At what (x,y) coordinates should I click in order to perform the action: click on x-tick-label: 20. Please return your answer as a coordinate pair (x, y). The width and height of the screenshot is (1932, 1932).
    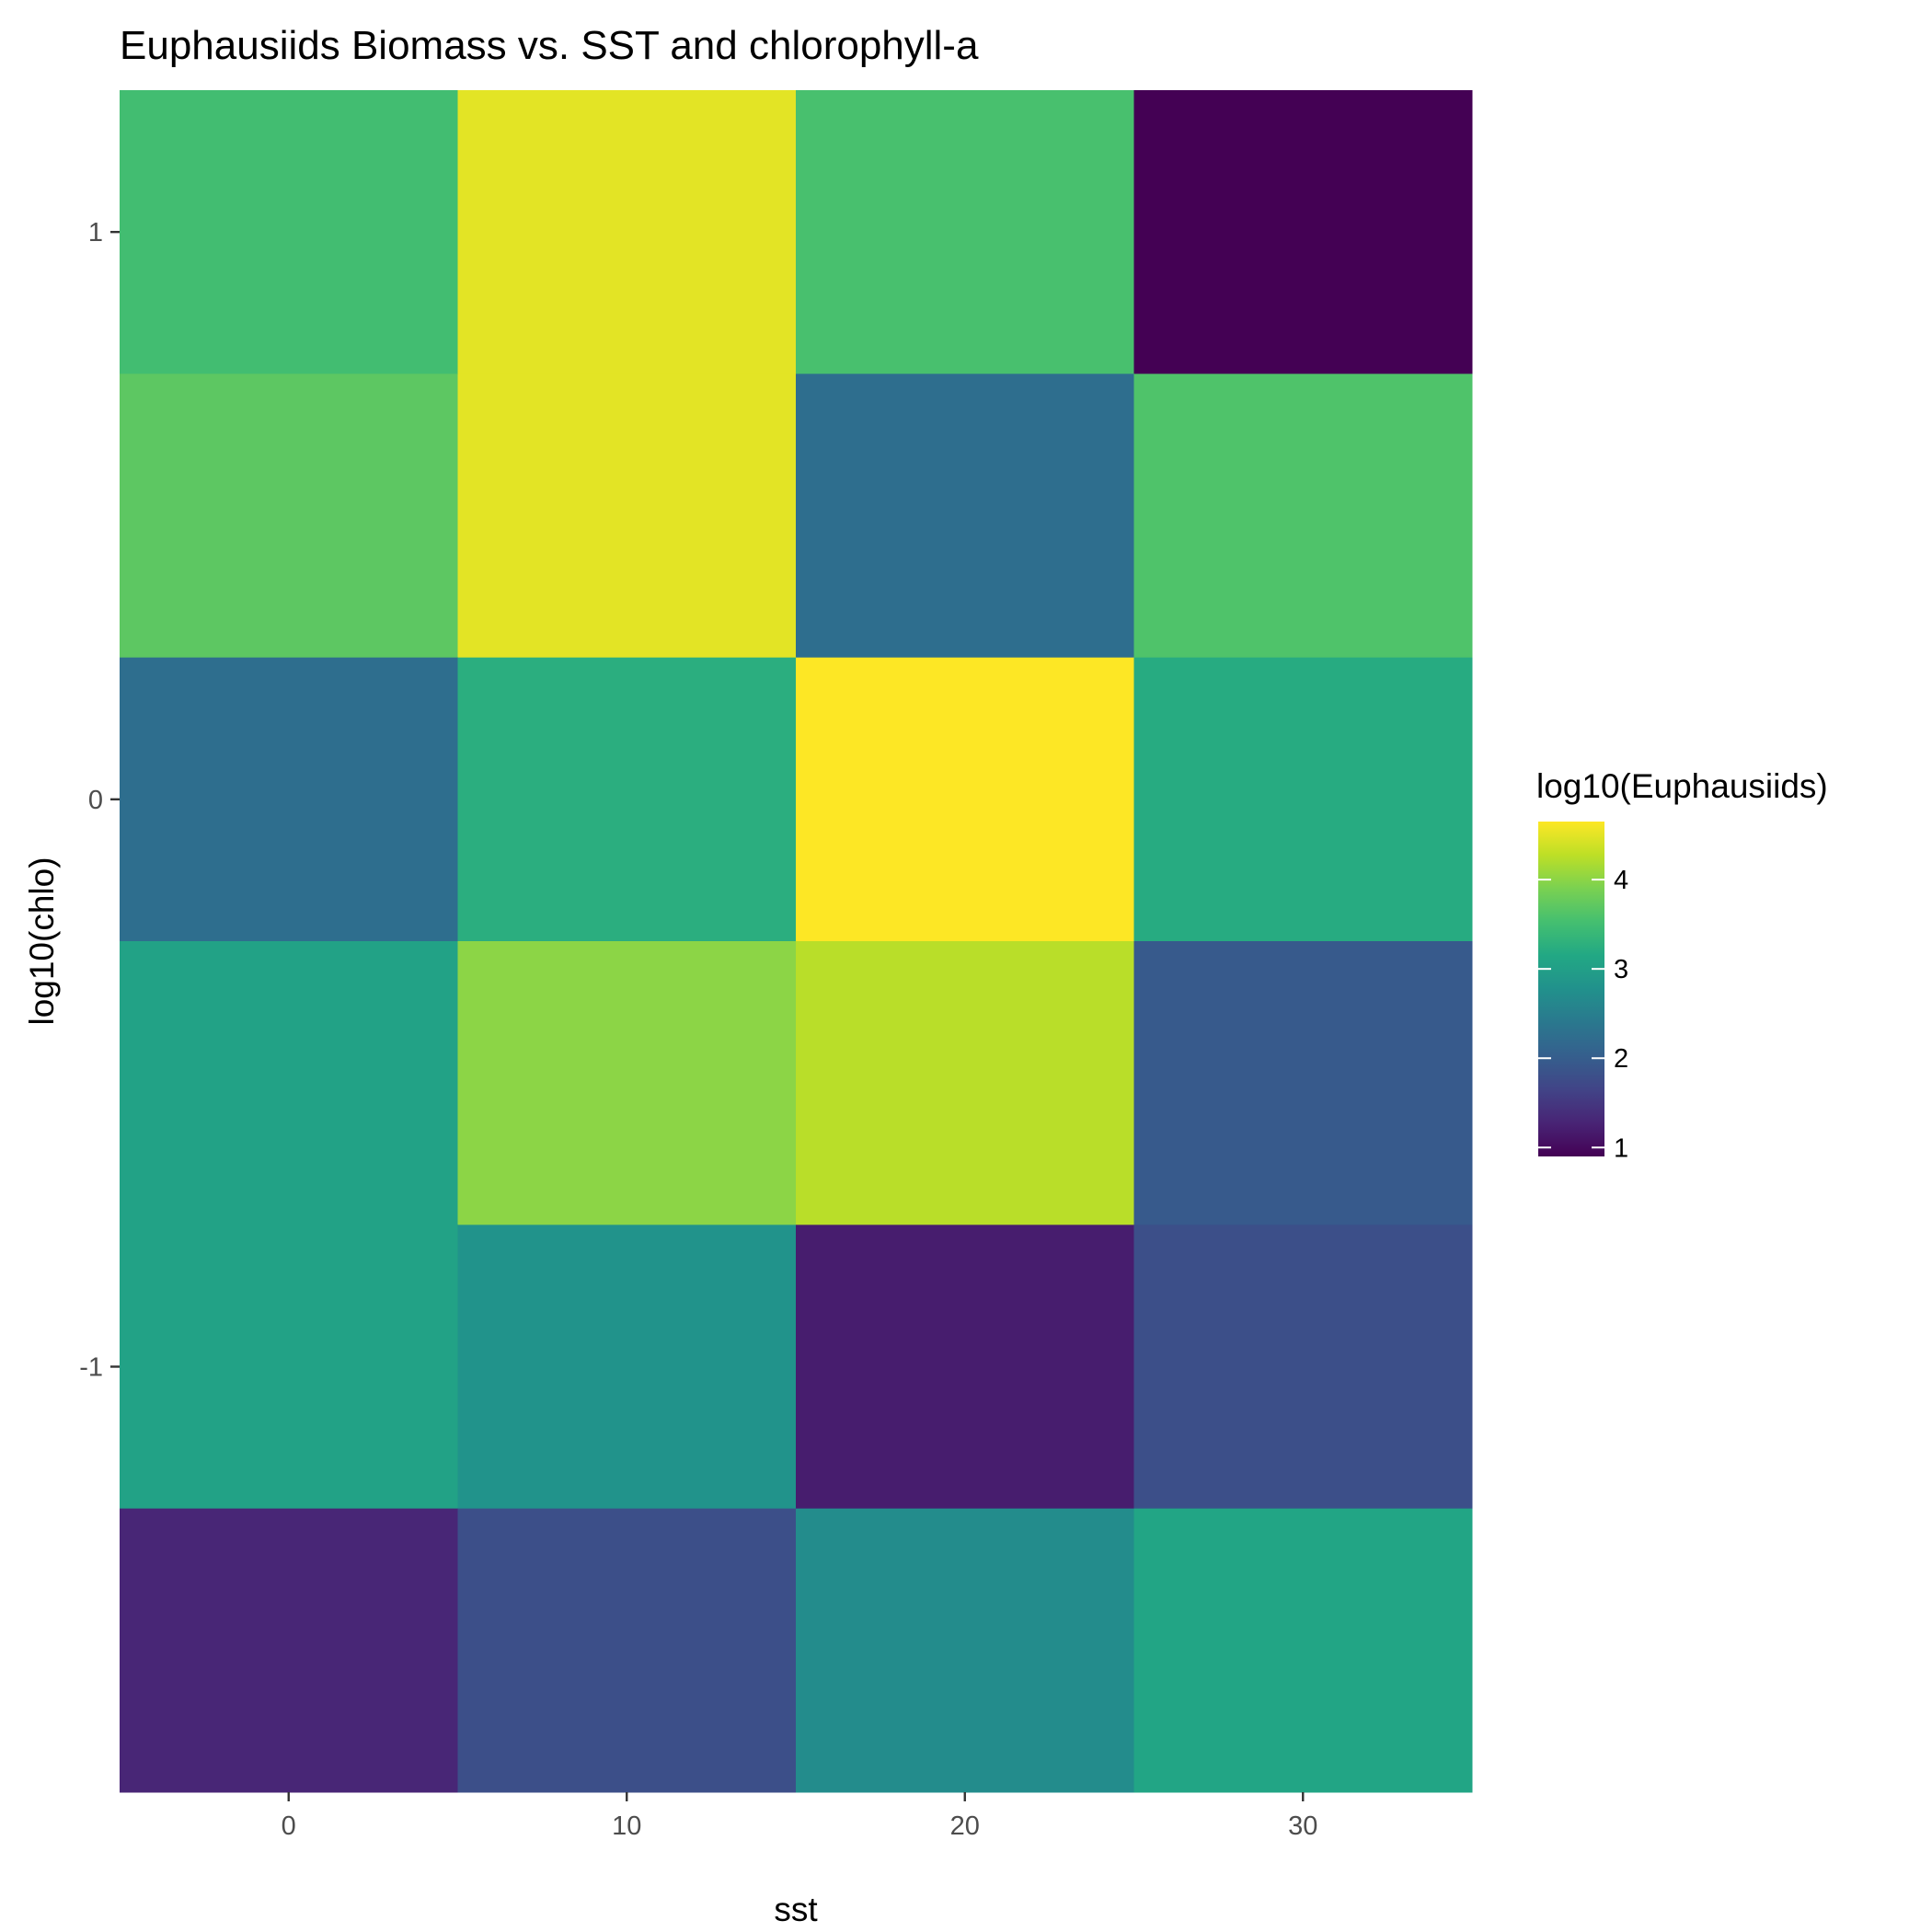
    Looking at the image, I should click on (965, 1826).